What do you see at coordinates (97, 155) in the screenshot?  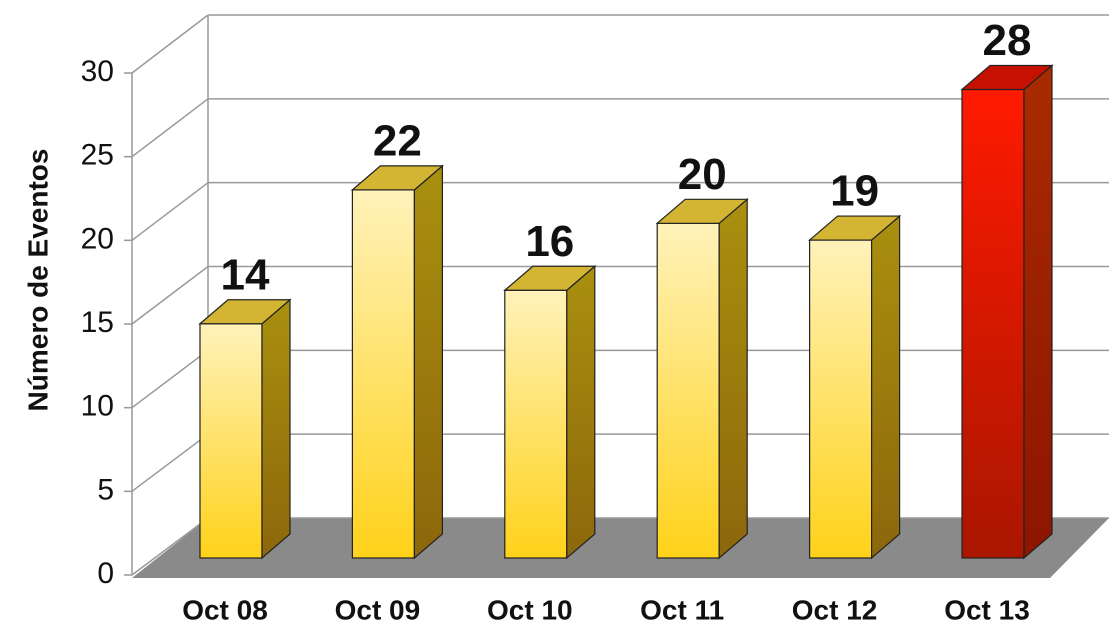 I see `y-tick-label: 25` at bounding box center [97, 155].